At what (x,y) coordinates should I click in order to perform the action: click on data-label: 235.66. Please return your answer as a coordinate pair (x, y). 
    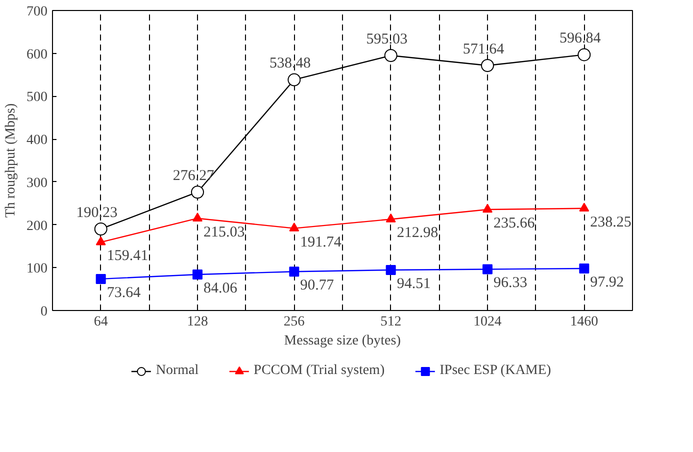
    Looking at the image, I should click on (515, 224).